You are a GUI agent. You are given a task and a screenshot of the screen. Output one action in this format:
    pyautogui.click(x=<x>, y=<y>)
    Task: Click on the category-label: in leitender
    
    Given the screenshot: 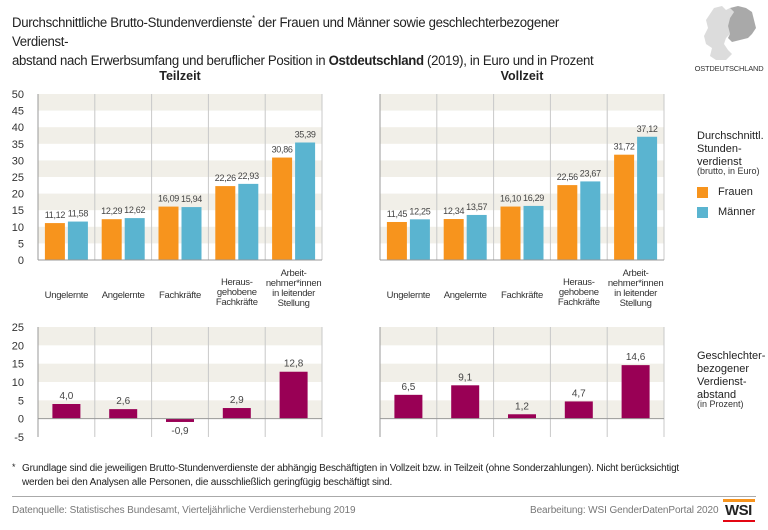 What is the action you would take?
    pyautogui.click(x=293, y=293)
    